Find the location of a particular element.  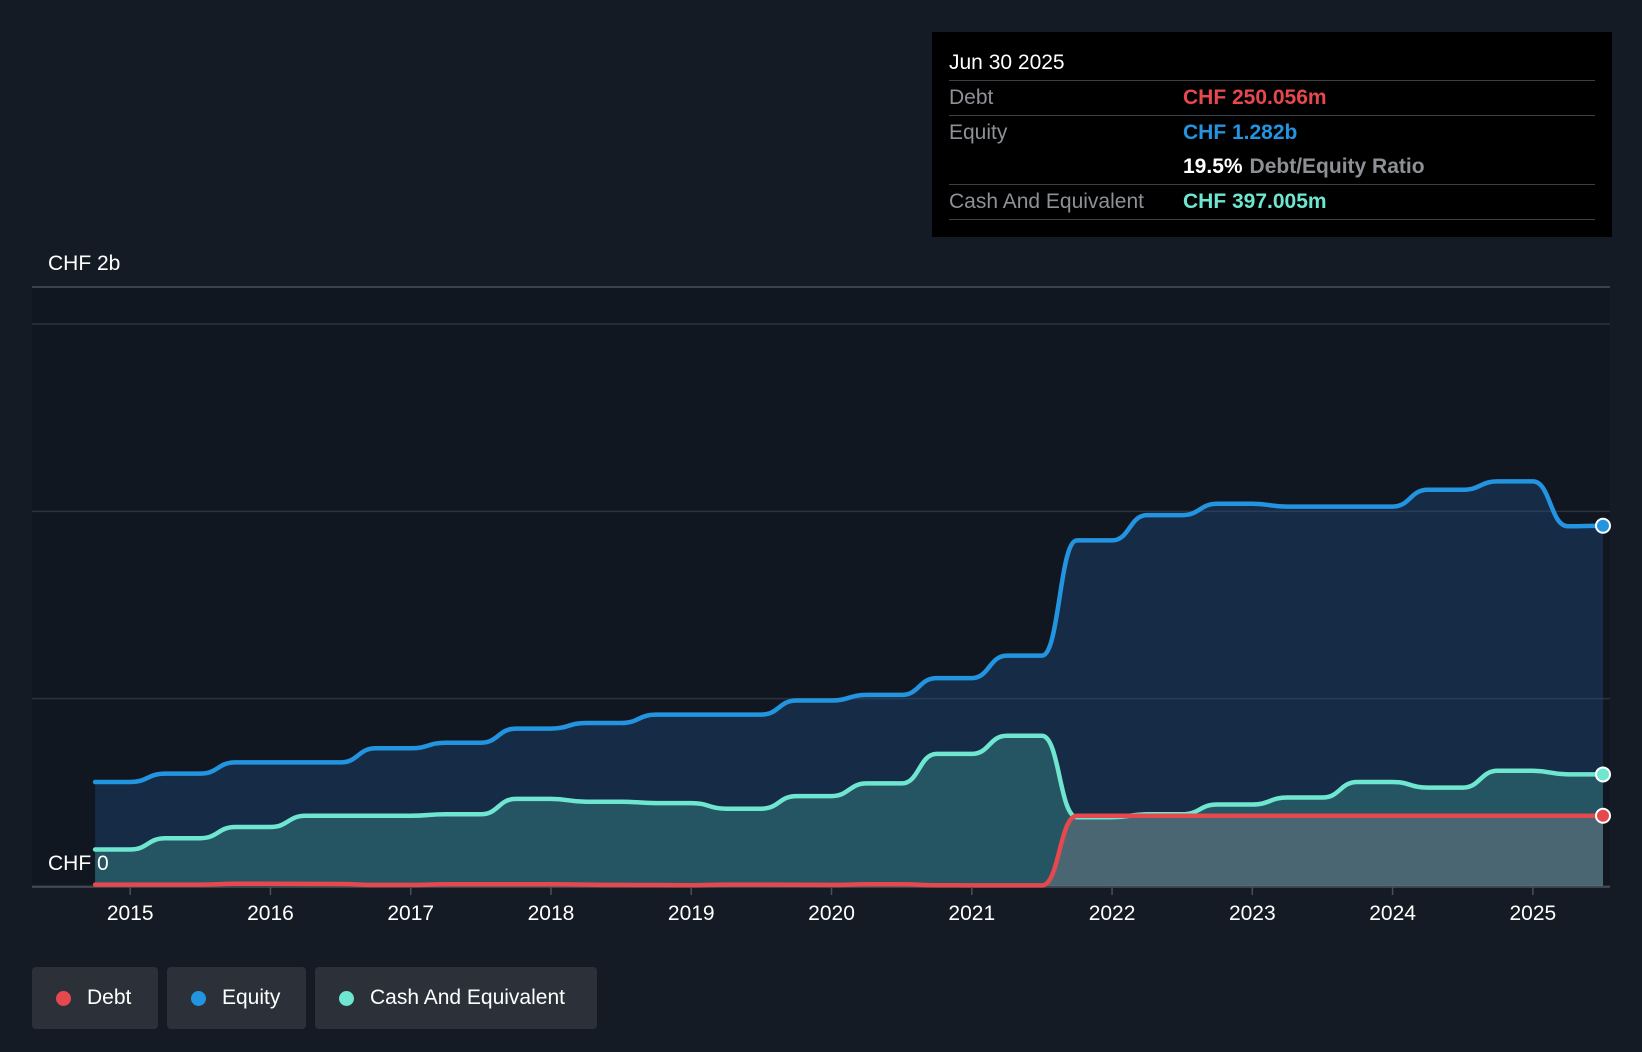

cash-dot-icon is located at coordinates (346, 998).